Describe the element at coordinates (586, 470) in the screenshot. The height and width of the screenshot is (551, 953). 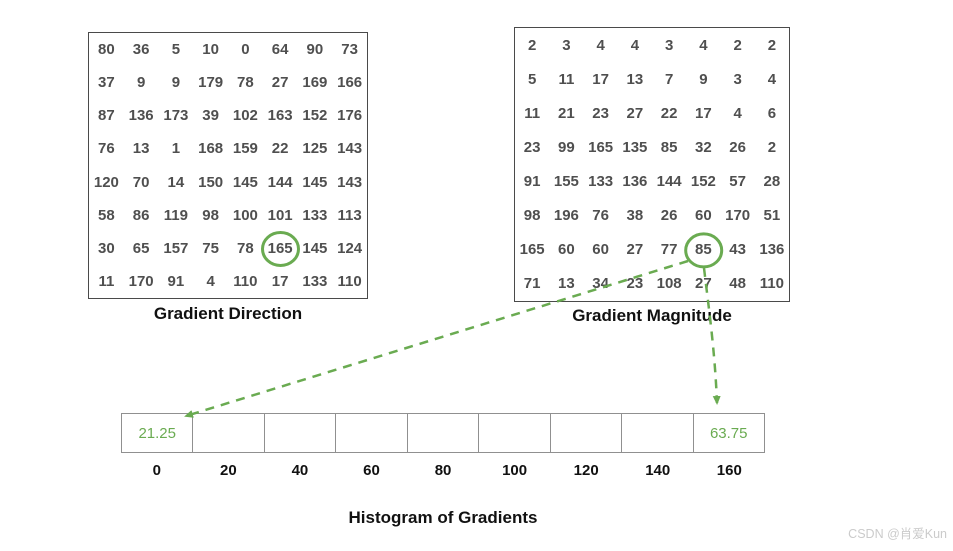
I see `histogram-axis-label: 120` at that location.